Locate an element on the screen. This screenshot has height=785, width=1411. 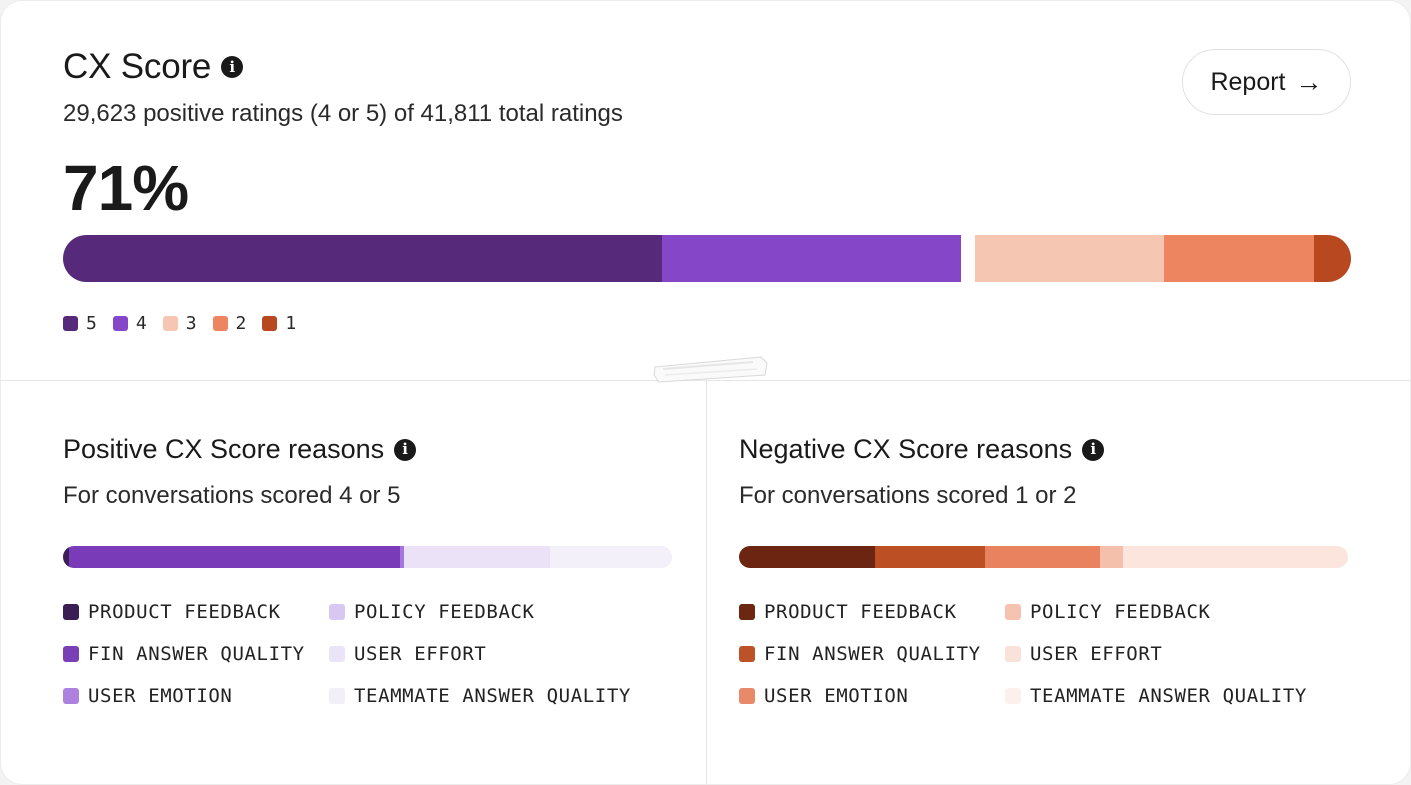
rating-legend: 5 4 3 2 1 is located at coordinates (179, 323).